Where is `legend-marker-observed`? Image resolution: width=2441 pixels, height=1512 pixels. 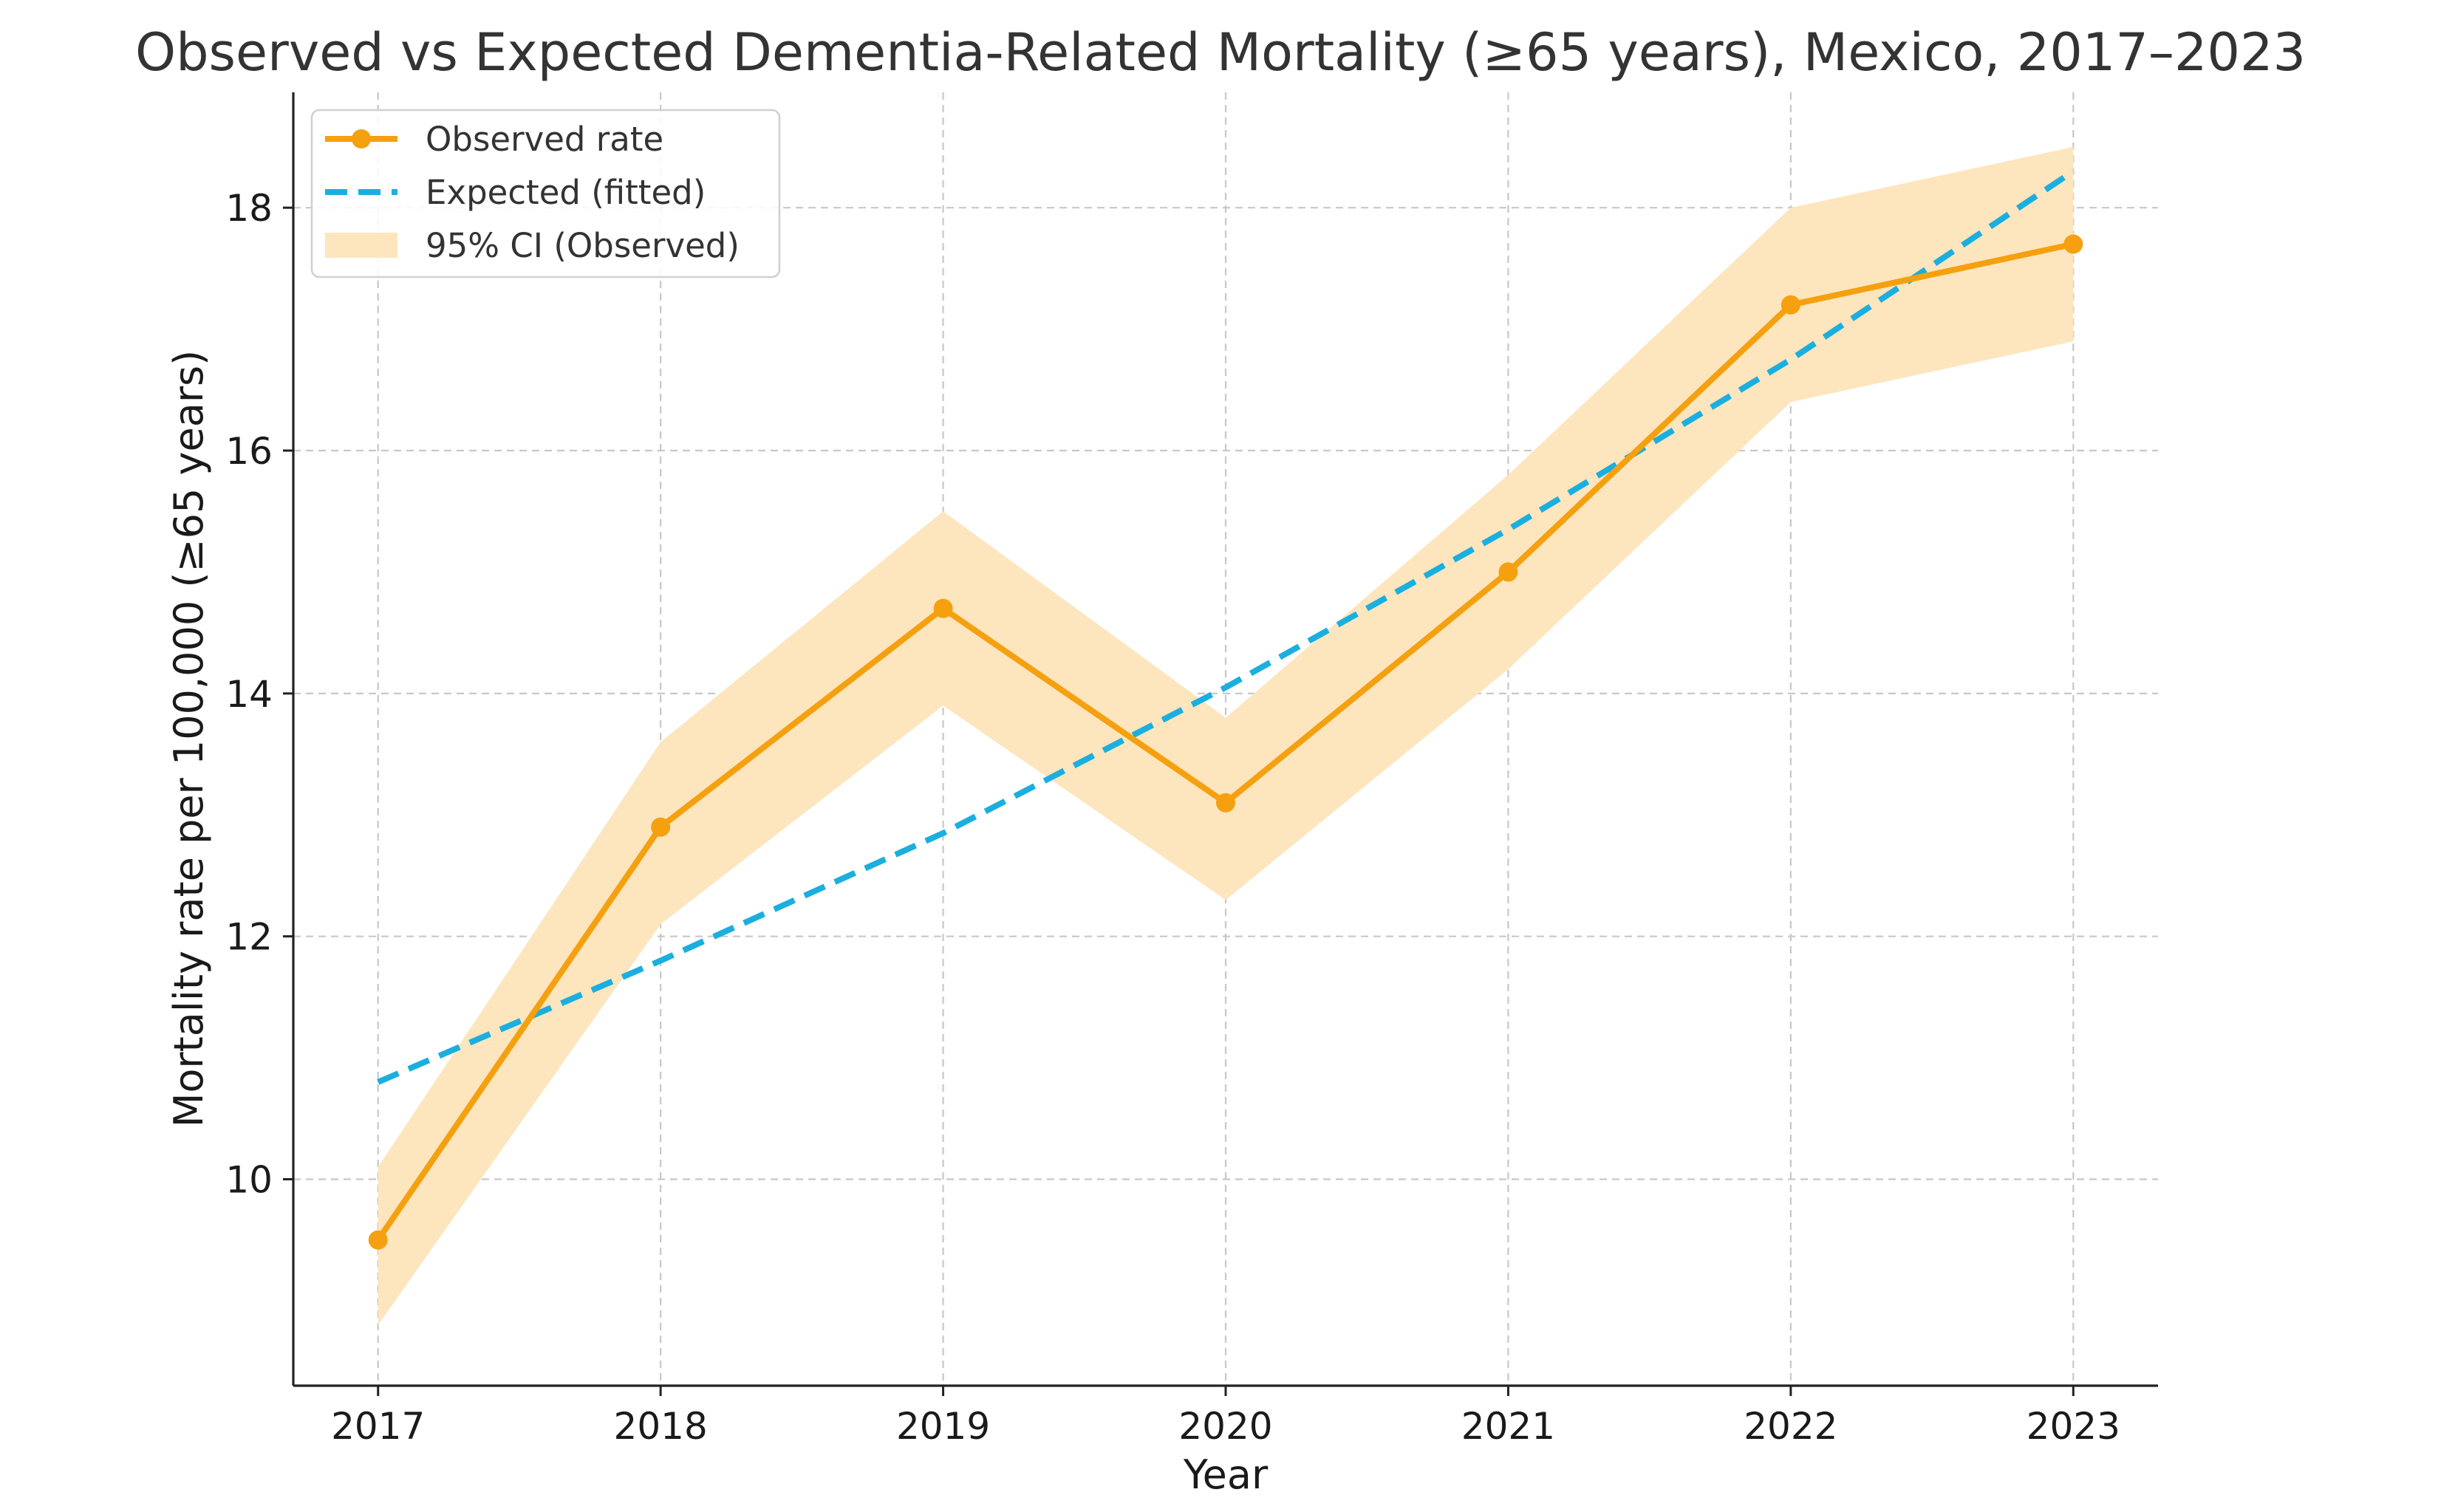 legend-marker-observed is located at coordinates (361, 138).